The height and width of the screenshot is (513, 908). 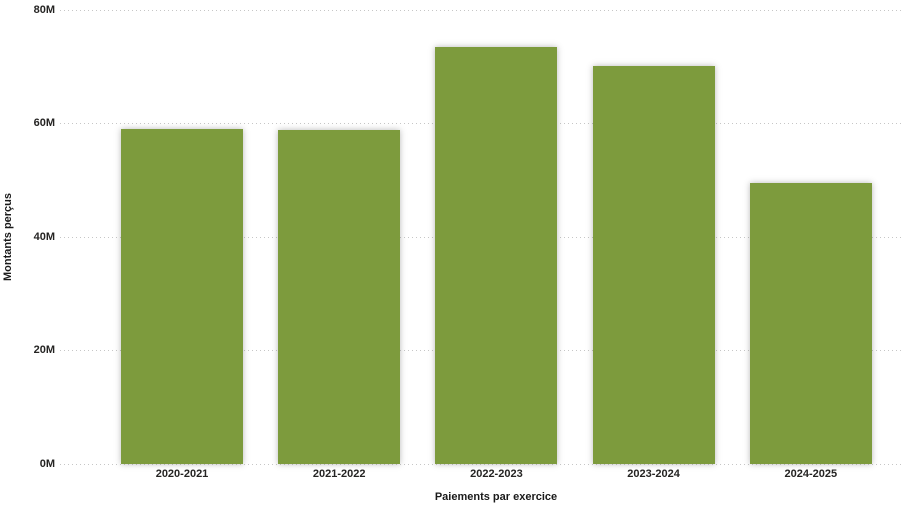 What do you see at coordinates (44, 123) in the screenshot?
I see `y-tick-label: 60M` at bounding box center [44, 123].